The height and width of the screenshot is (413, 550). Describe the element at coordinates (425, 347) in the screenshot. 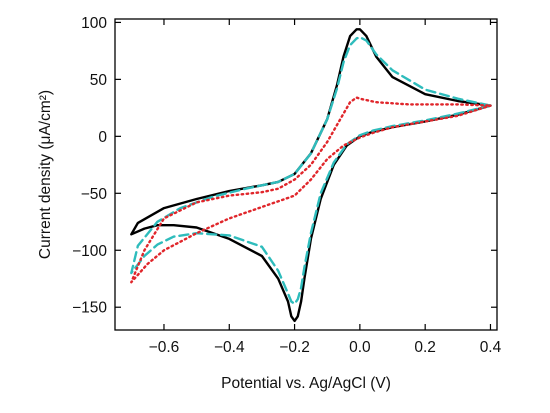

I see `x-tick-label: 0.2` at that location.